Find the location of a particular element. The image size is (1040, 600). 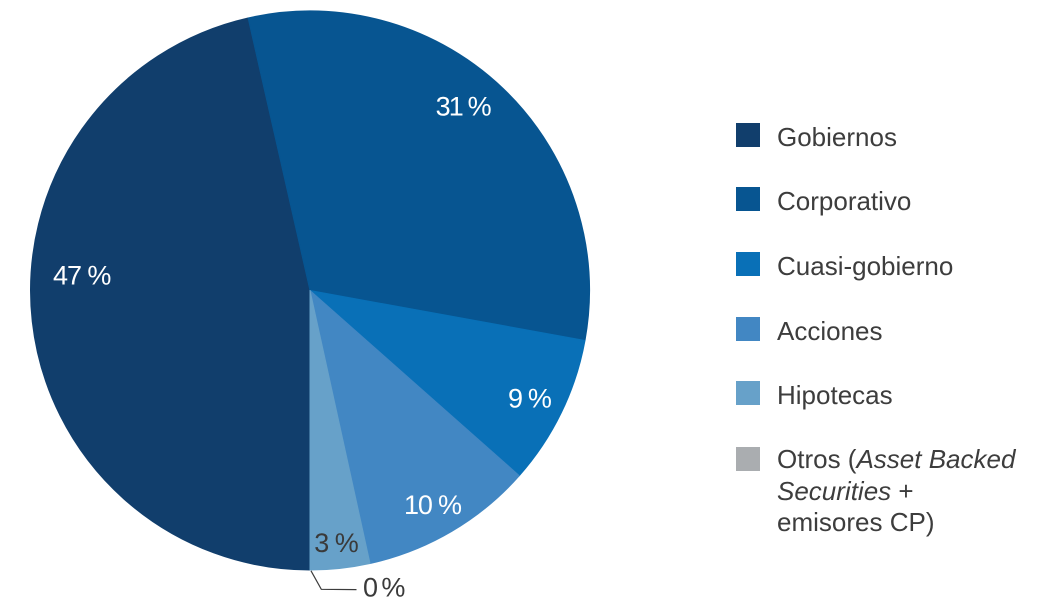

svg-text: 9 % is located at coordinates (530, 399).